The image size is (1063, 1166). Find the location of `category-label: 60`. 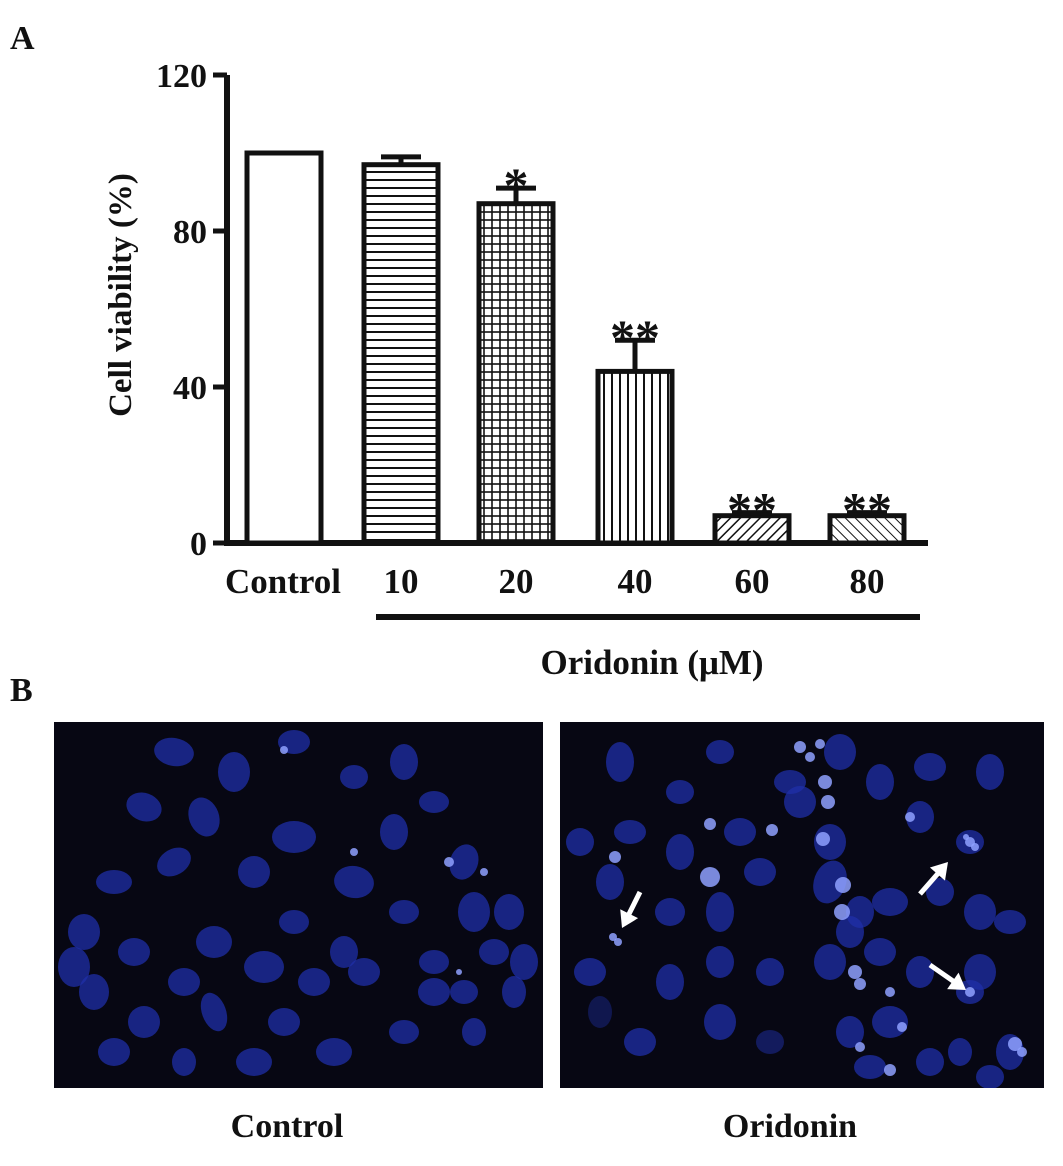

category-label: 60 is located at coordinates (752, 581).